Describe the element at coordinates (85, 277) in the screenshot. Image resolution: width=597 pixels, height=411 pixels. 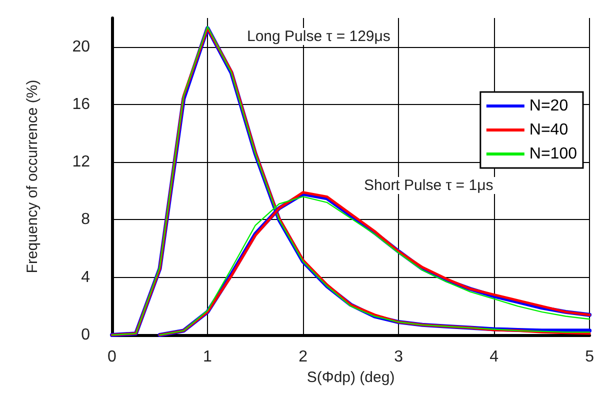
I see `y-tick-label: 4` at that location.